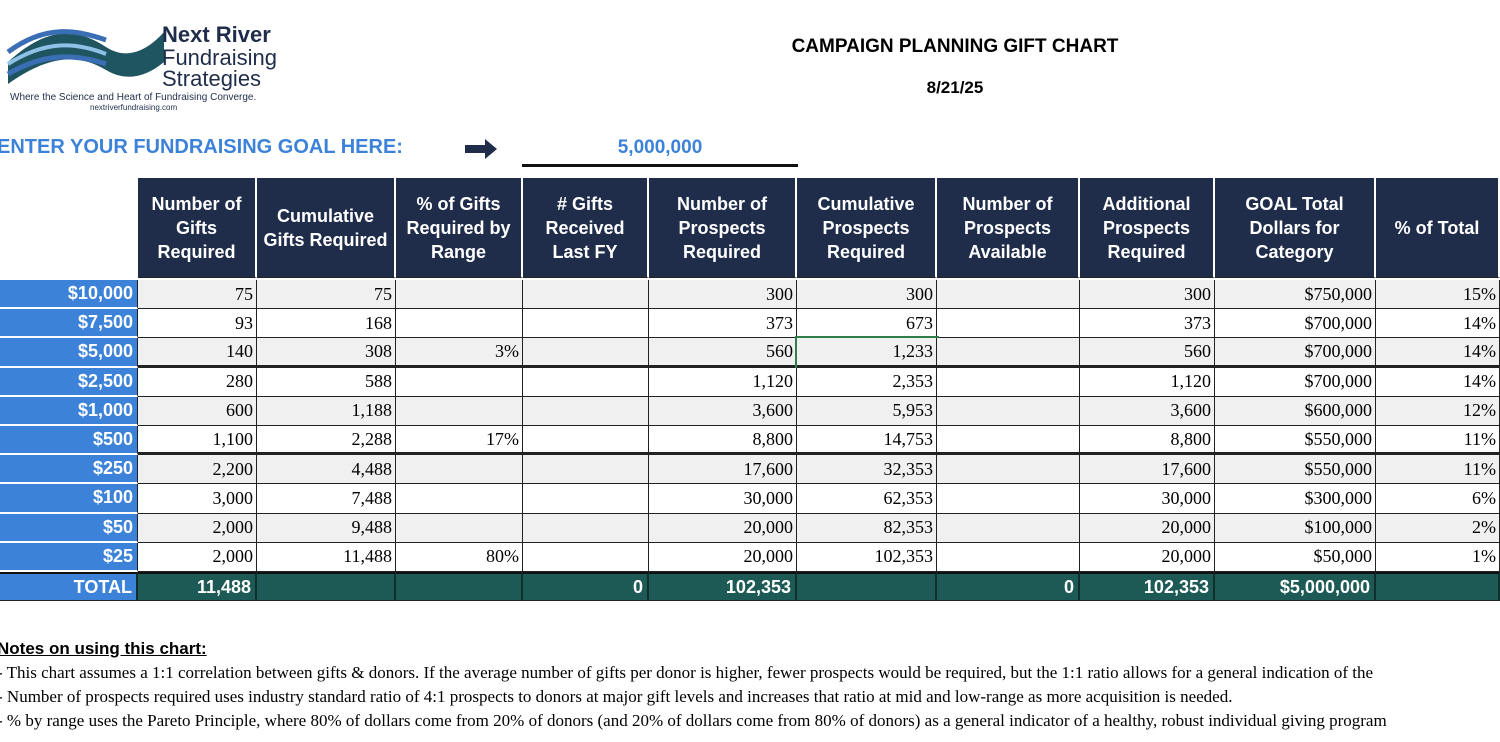  What do you see at coordinates (867, 411) in the screenshot?
I see `table-cell: 5,953` at bounding box center [867, 411].